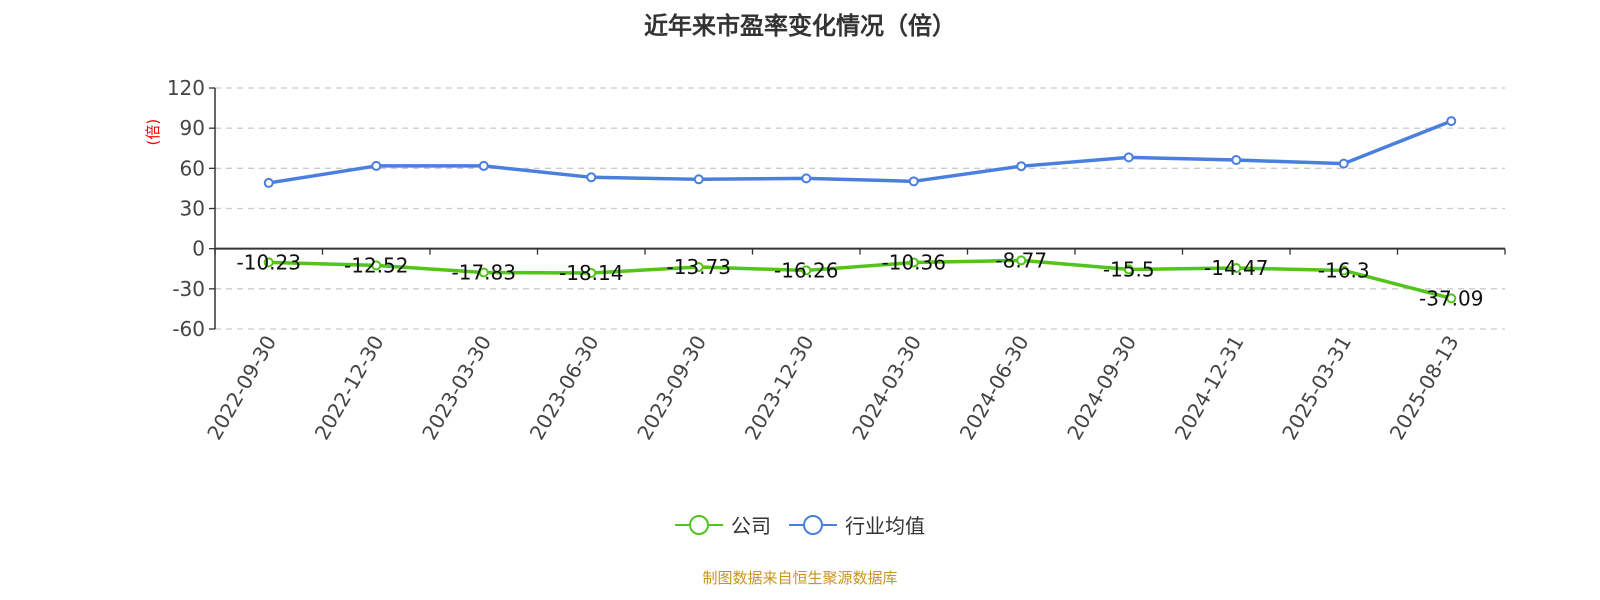  I want to click on x-tick-label: 2022-12-30, so click(349, 387).